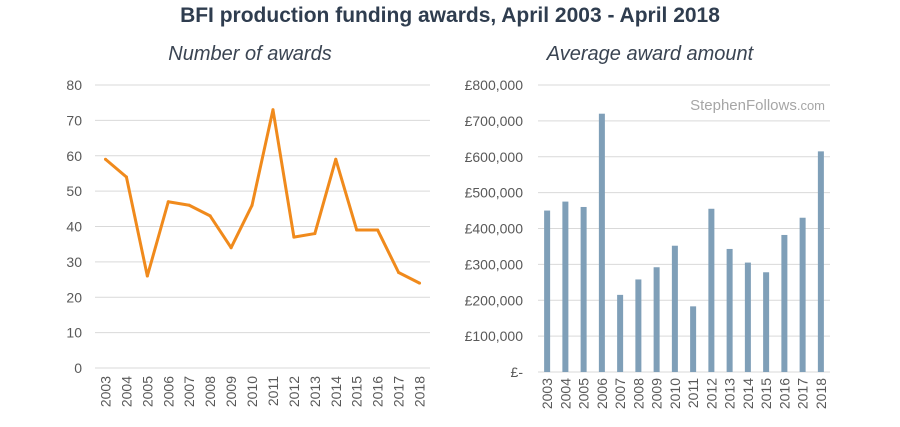  Describe the element at coordinates (74, 120) in the screenshot. I see `y-tick-label: 70` at that location.